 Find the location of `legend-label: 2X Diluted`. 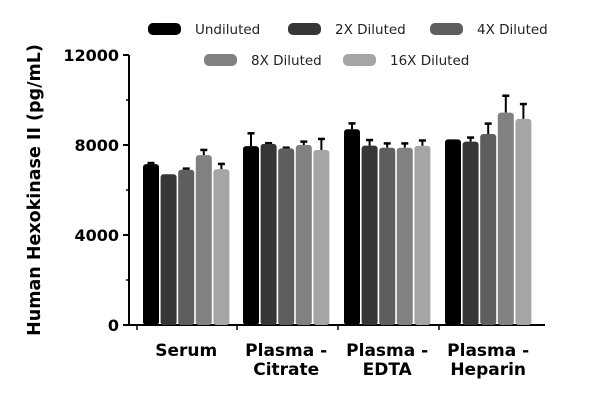

legend-label: 2X Diluted is located at coordinates (370, 30).